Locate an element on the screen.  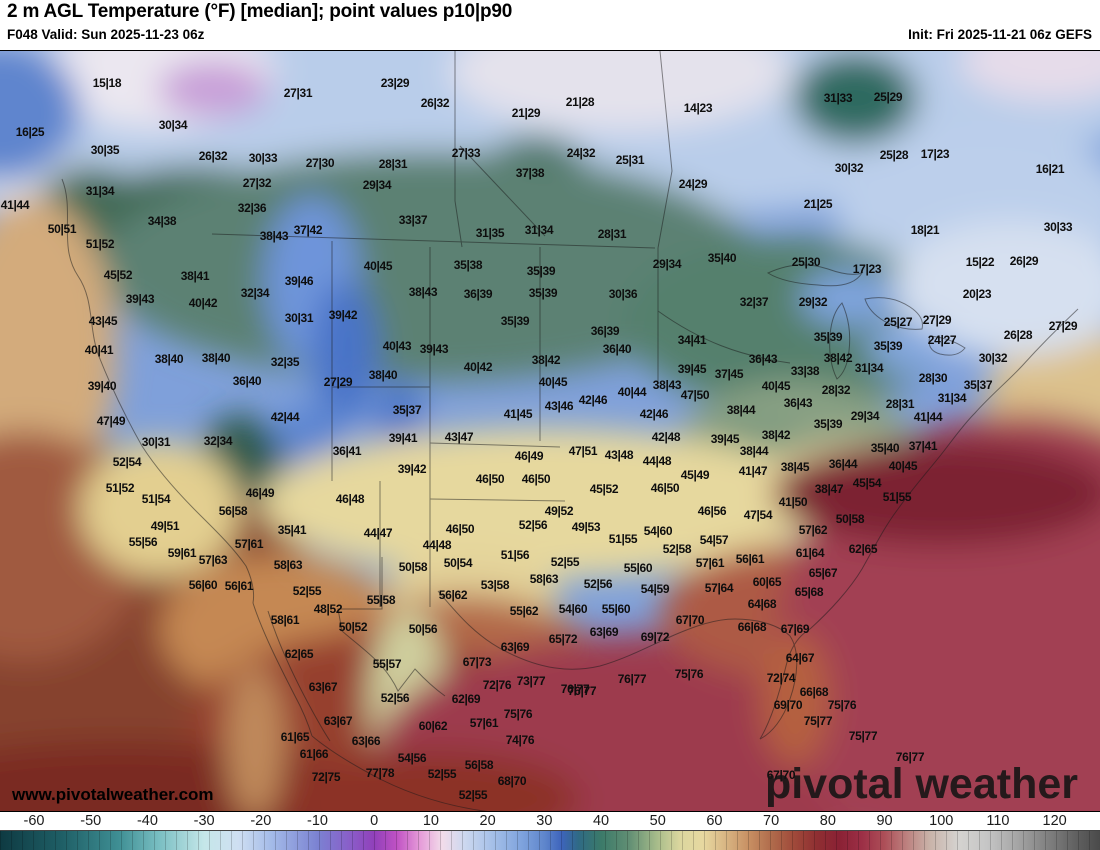
point-value: 39|42 is located at coordinates (412, 469).